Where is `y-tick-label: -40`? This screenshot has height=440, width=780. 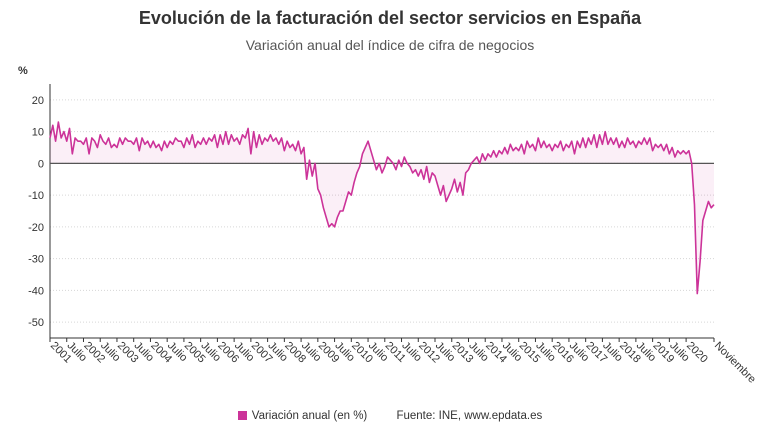
y-tick-label: -40 is located at coordinates (36, 291).